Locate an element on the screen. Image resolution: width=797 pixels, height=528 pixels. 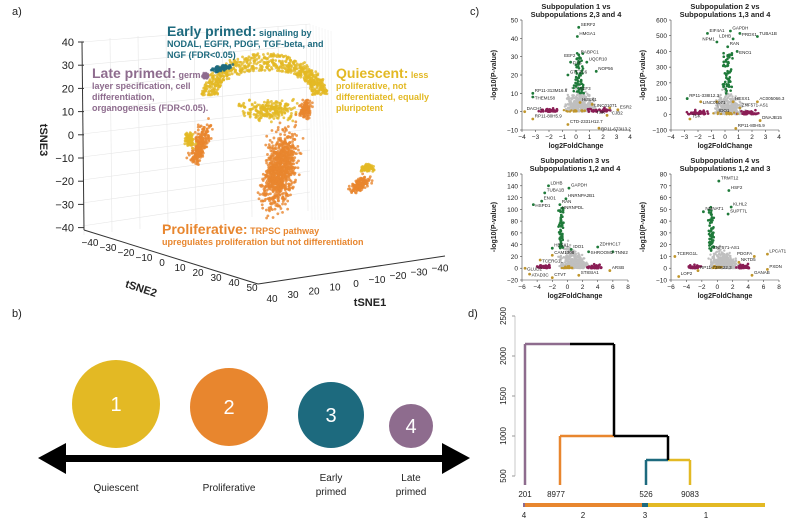
volcano-x-tick-label: 1 is located at coordinates (590, 137).